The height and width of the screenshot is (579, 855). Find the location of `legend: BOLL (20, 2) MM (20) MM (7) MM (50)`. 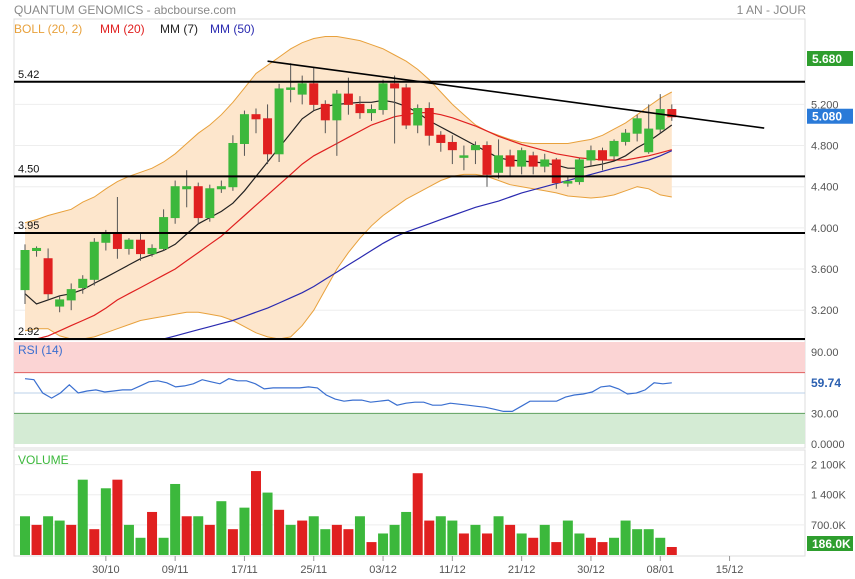

legend: BOLL (20, 2) MM (20) MM (7) MM (50) is located at coordinates (134, 29).